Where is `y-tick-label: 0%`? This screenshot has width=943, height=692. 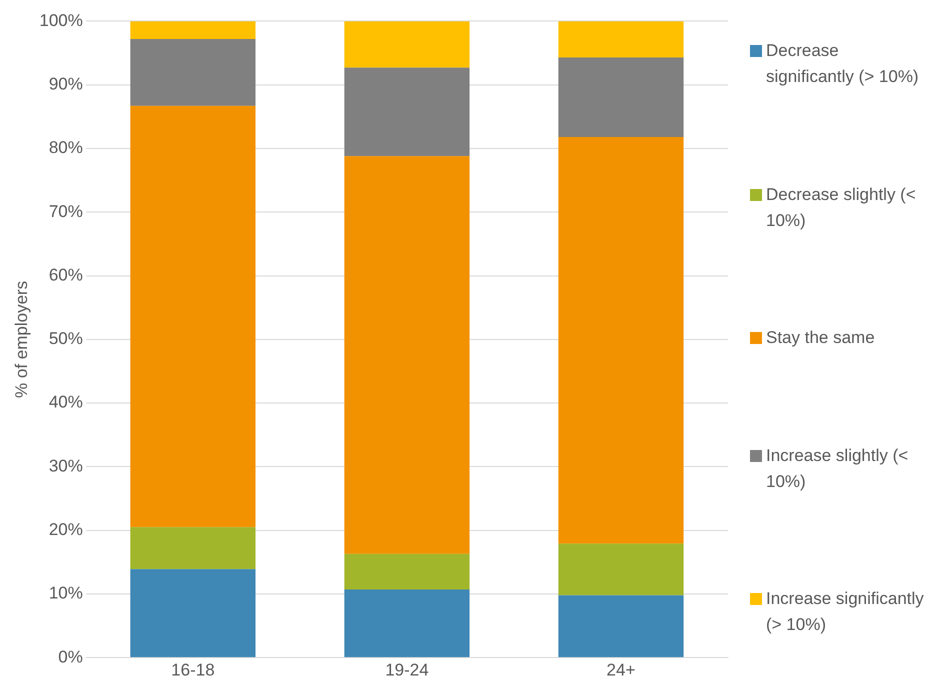 y-tick-label: 0% is located at coordinates (70, 656).